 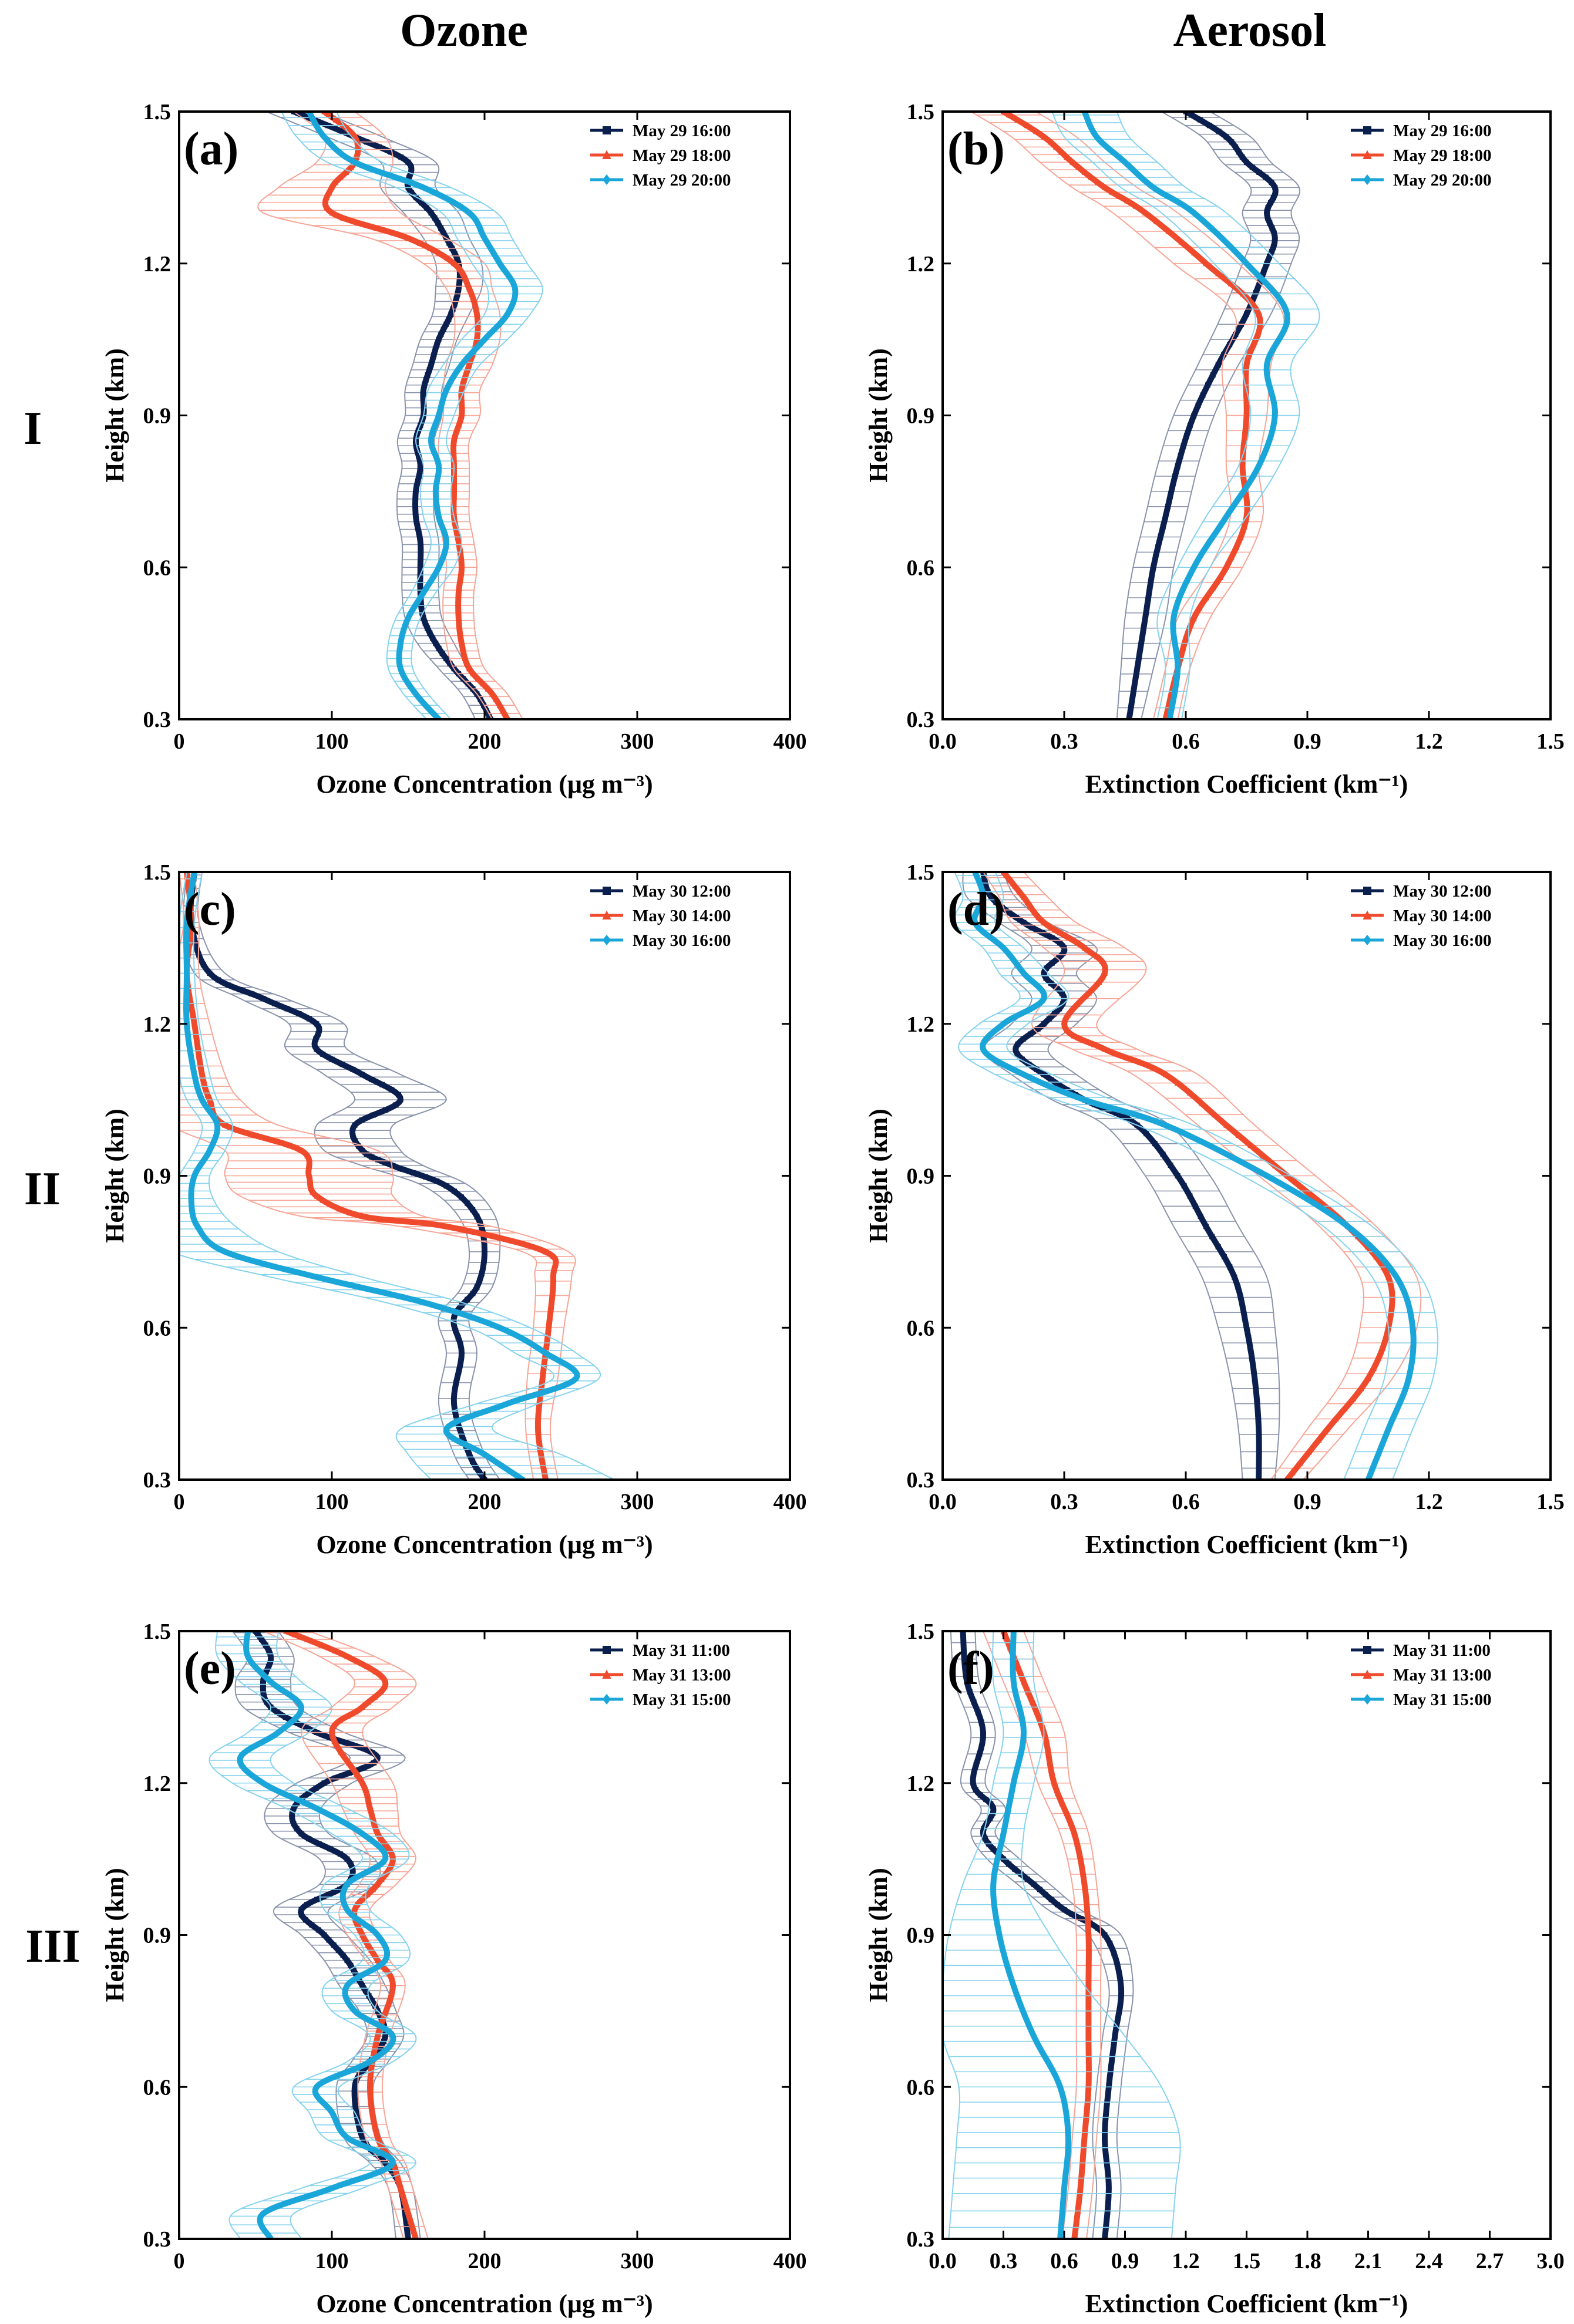 What do you see at coordinates (921, 264) in the screenshot?
I see `panel-b-y-tick-label: 1.2` at bounding box center [921, 264].